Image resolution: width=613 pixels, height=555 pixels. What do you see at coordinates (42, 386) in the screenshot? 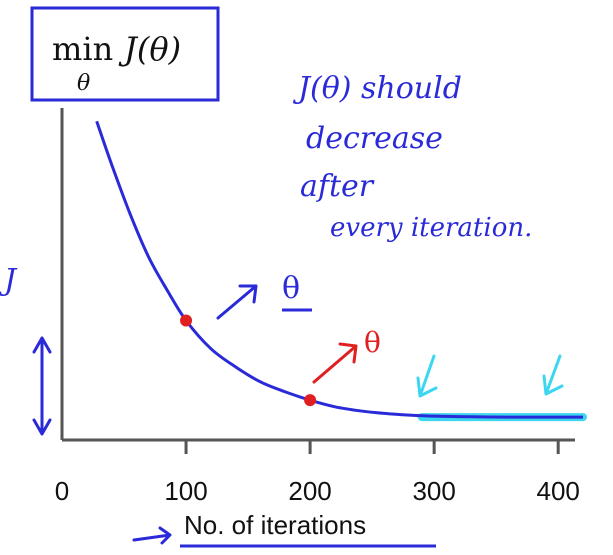
I see `y-extent-arrow` at bounding box center [42, 386].